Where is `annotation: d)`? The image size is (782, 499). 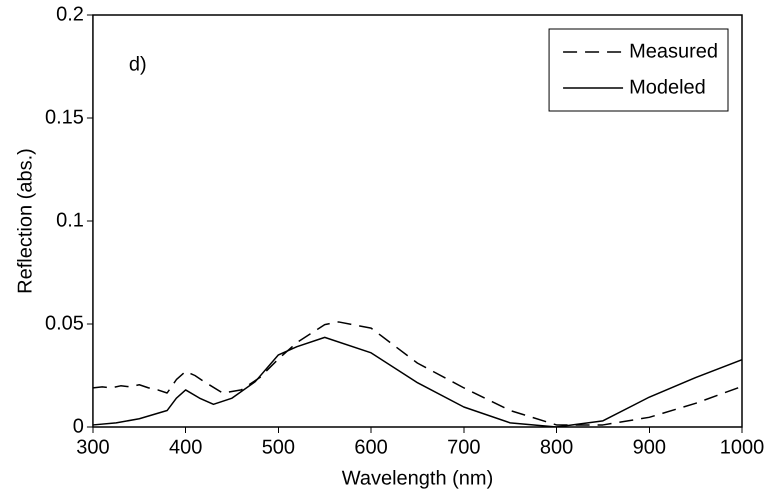
annotation: d) is located at coordinates (137, 65).